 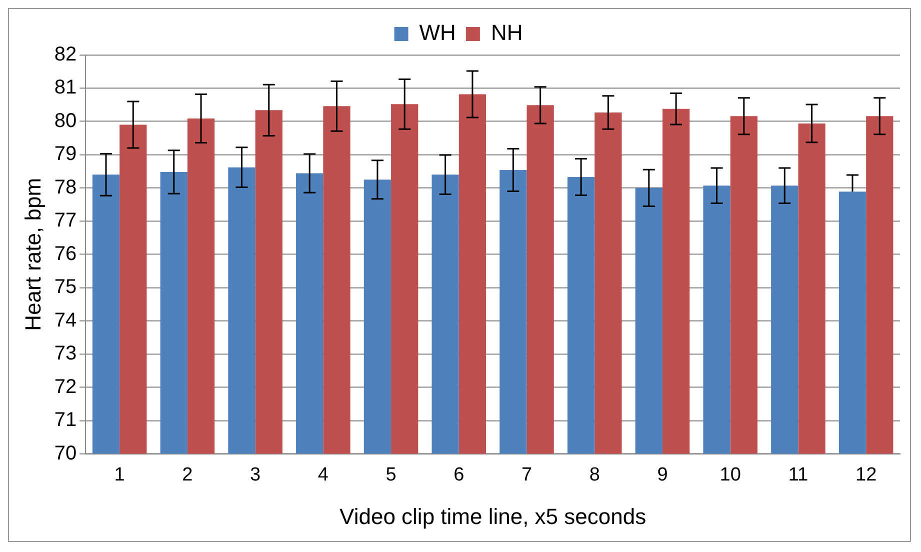 I want to click on y-tick-label: 74, so click(x=65, y=320).